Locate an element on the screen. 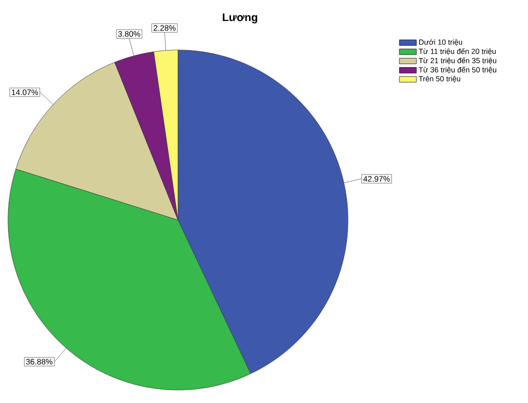 The width and height of the screenshot is (528, 403). chart-title: Lương is located at coordinates (240, 19).